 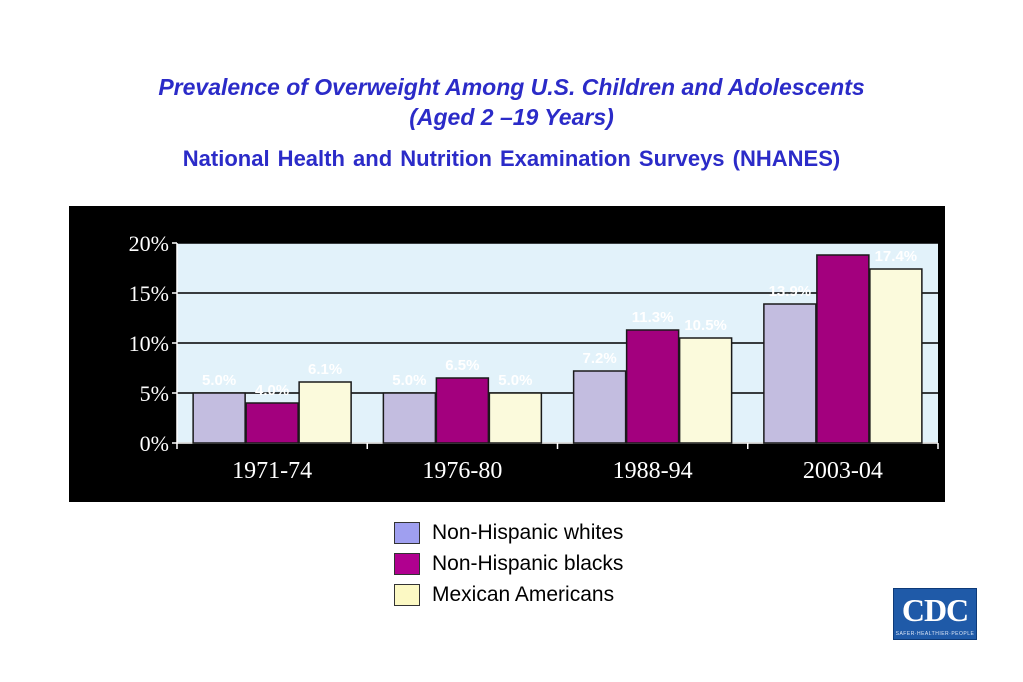 What do you see at coordinates (149, 293) in the screenshot?
I see `y-tick-label: 15%` at bounding box center [149, 293].